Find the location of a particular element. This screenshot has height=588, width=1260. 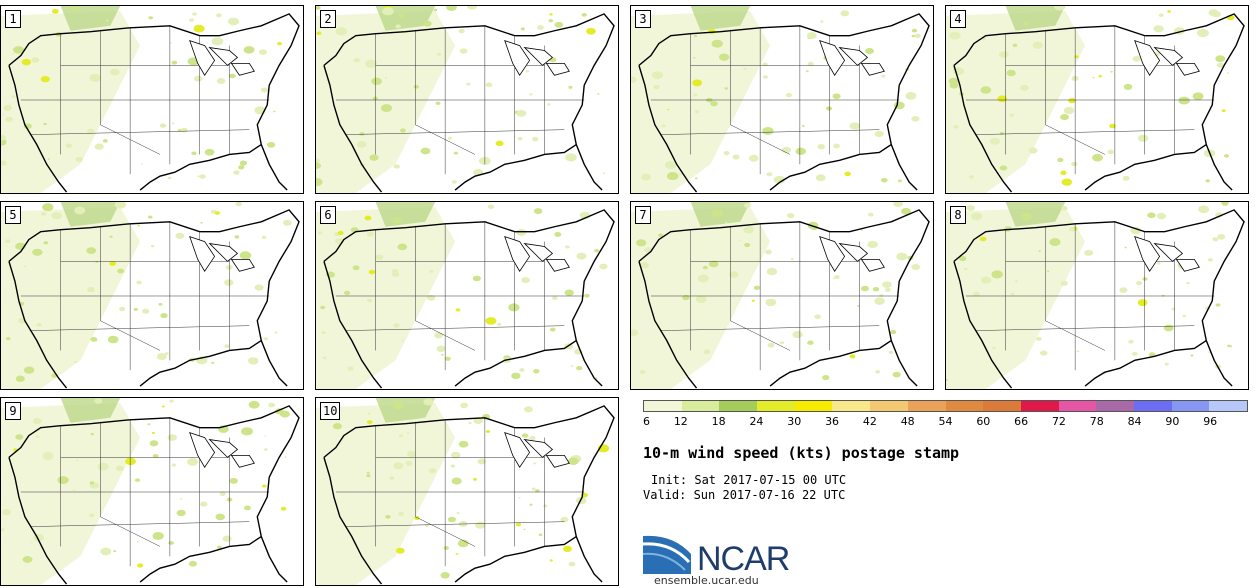

member-number: 5 is located at coordinates (13, 215).